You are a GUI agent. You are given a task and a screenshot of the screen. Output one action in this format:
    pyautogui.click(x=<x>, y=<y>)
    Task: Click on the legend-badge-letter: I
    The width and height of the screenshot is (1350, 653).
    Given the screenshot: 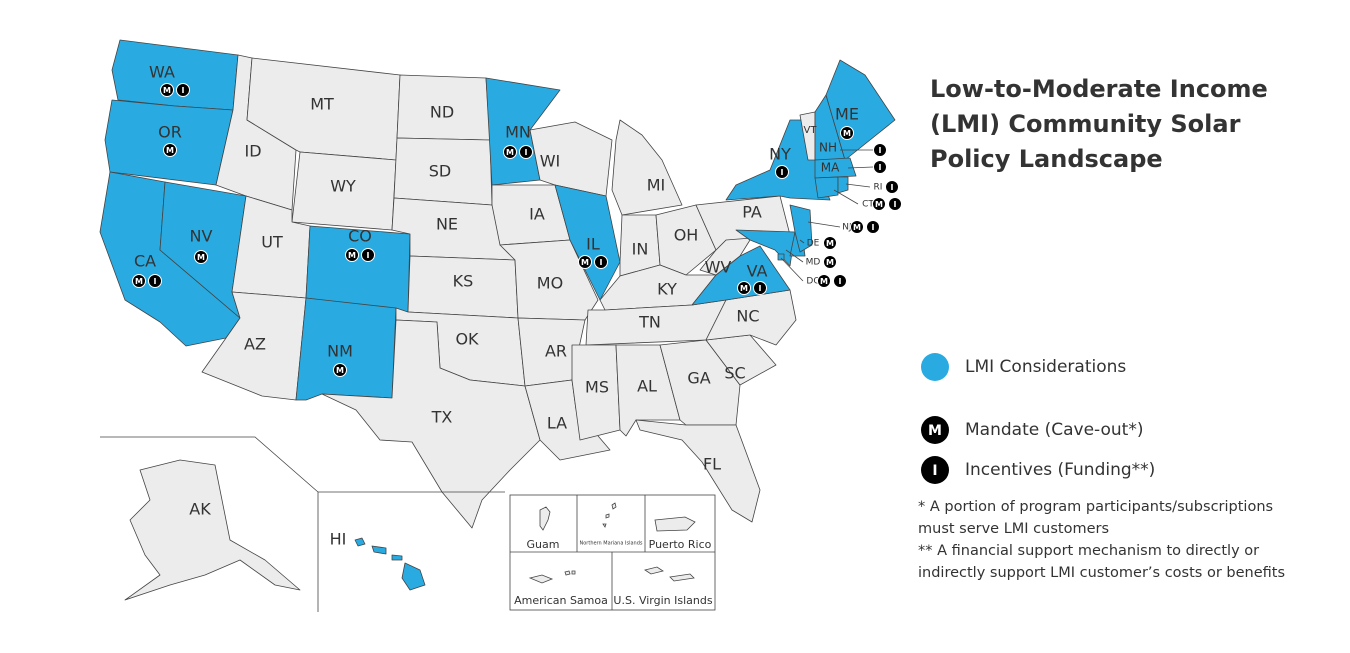 What is the action you would take?
    pyautogui.click(x=934, y=471)
    